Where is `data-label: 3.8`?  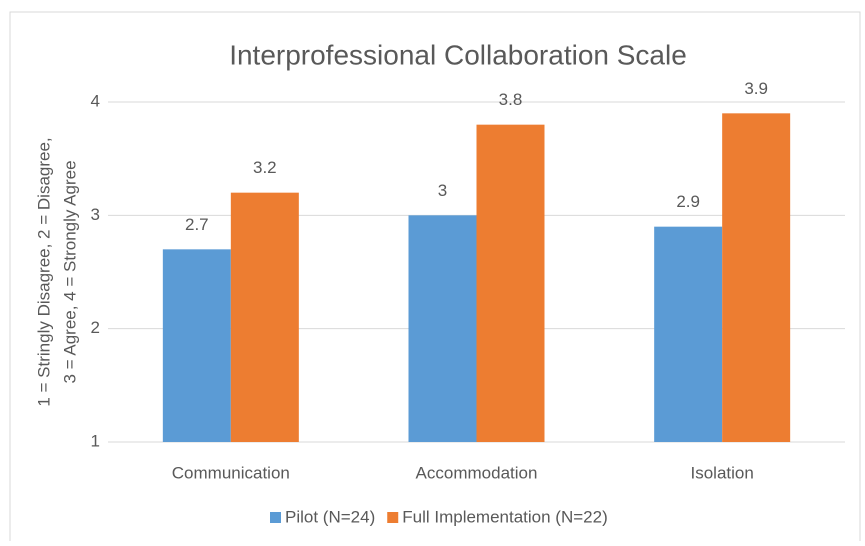
data-label: 3.8 is located at coordinates (511, 99).